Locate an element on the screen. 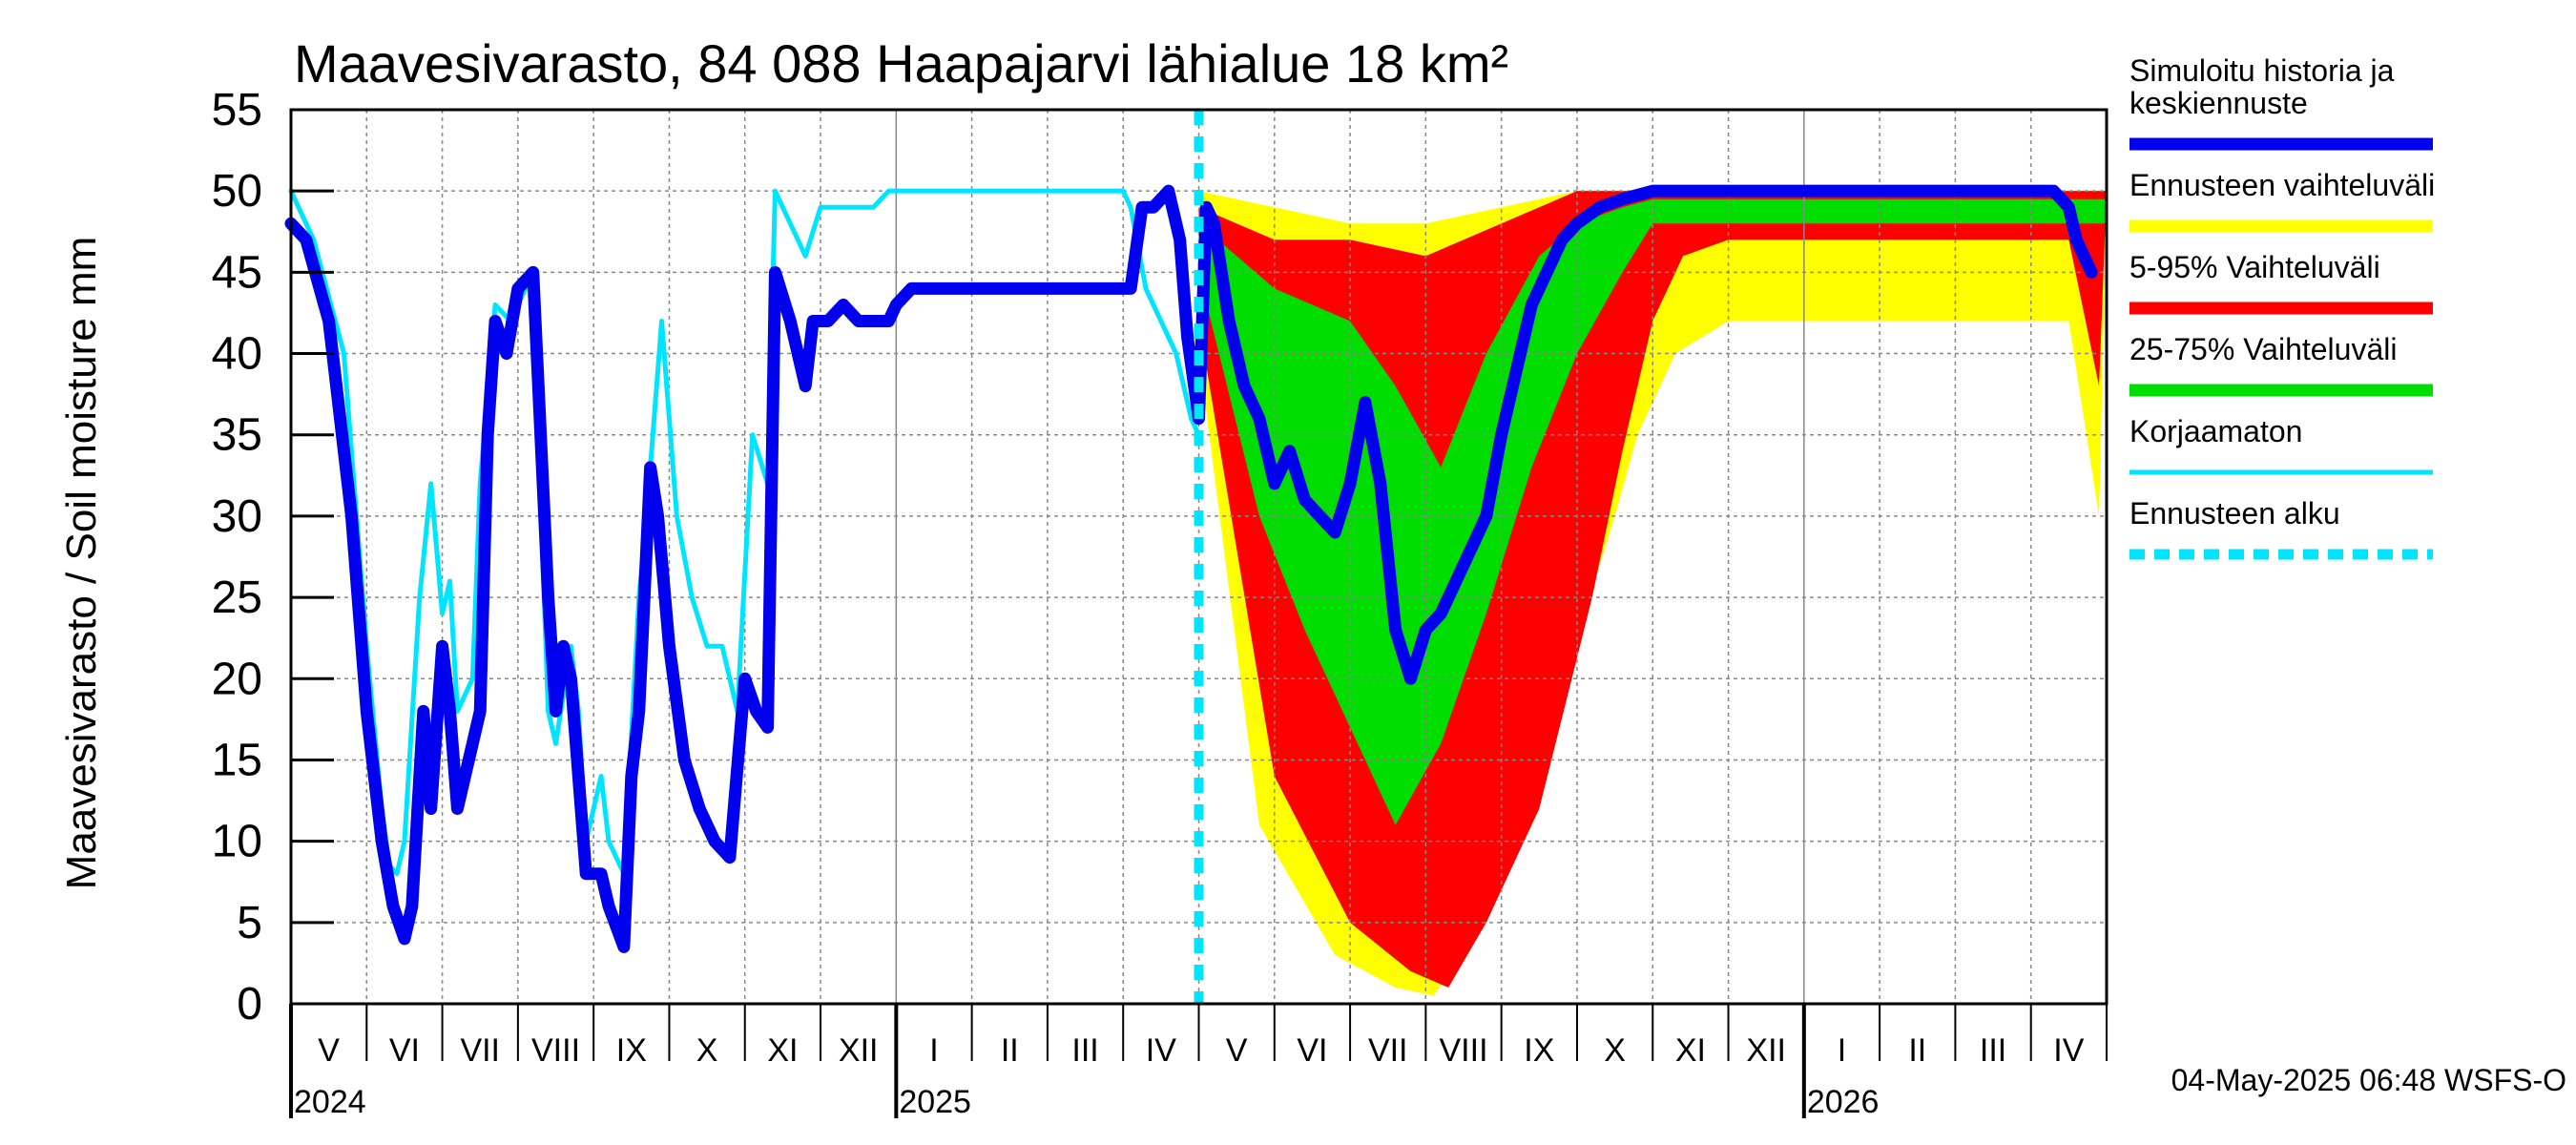 Image resolution: width=2576 pixels, height=1145 pixels. month-label-3: VIII is located at coordinates (555, 1051).